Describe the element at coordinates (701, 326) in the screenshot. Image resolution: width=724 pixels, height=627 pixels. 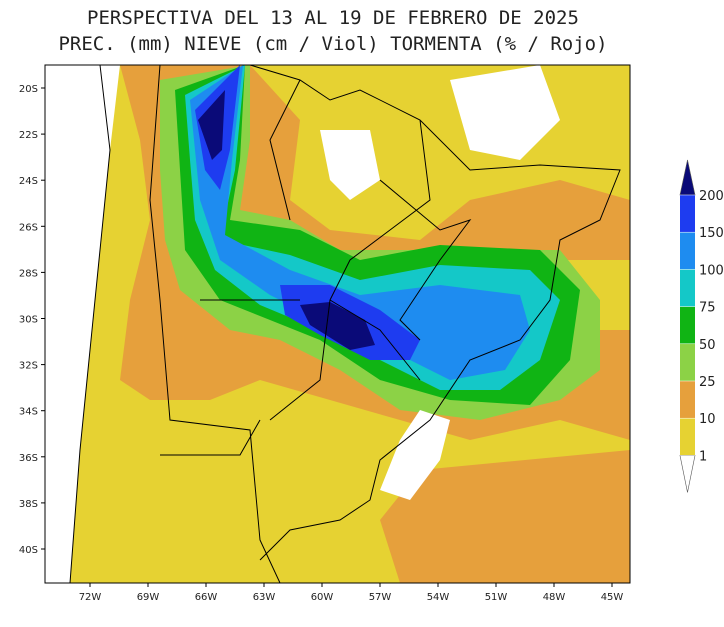
I see `colorbar: 200 150 100 75 50 25 10 1` at that location.